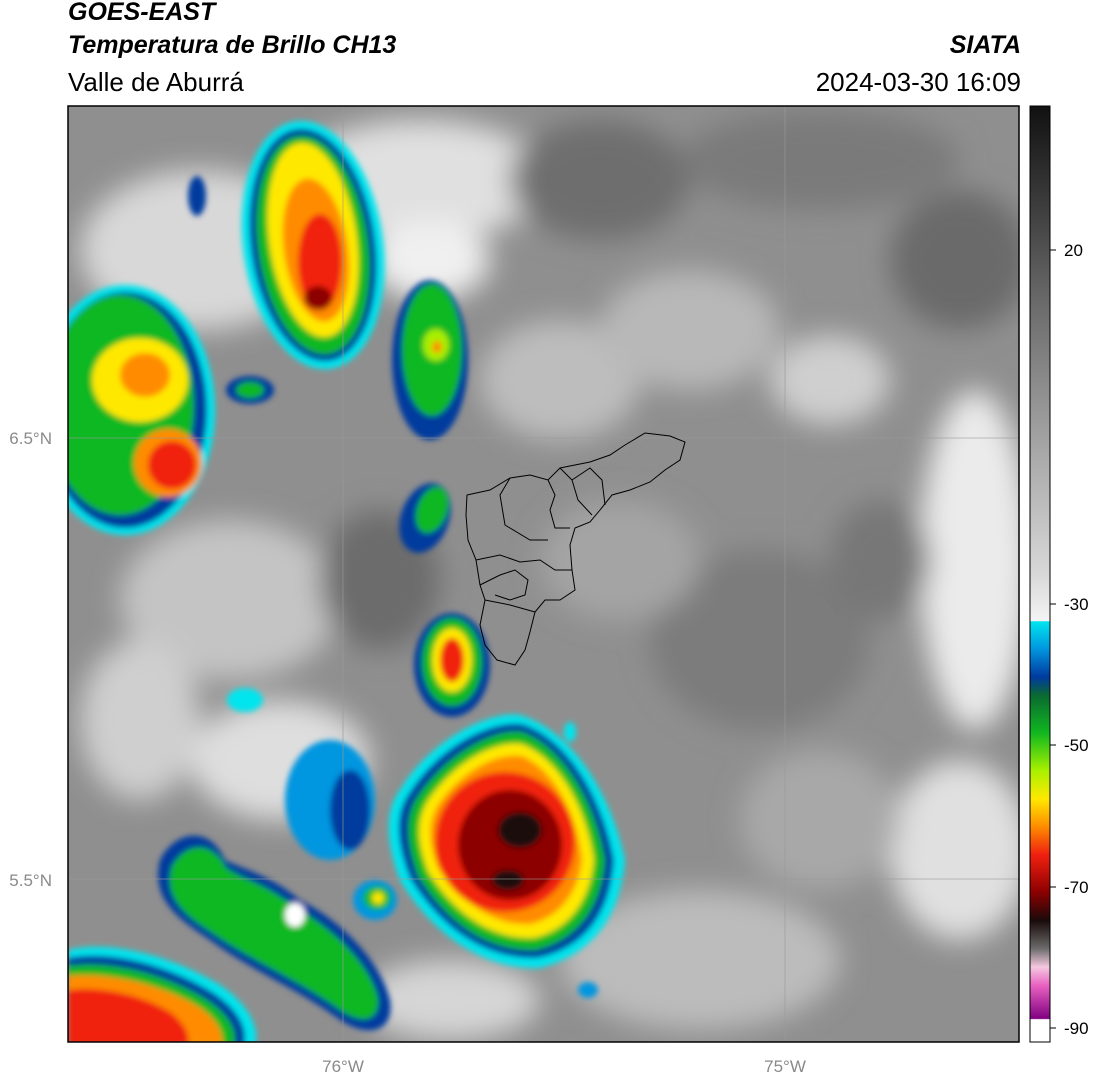 The width and height of the screenshot is (1094, 1078). Describe the element at coordinates (1076, 604) in the screenshot. I see `colorbar-tick-label: -30` at that location.